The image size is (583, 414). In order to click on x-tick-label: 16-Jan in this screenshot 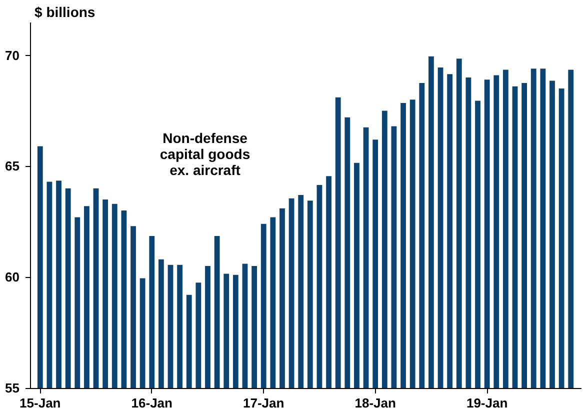, I will do `click(152, 403)`.